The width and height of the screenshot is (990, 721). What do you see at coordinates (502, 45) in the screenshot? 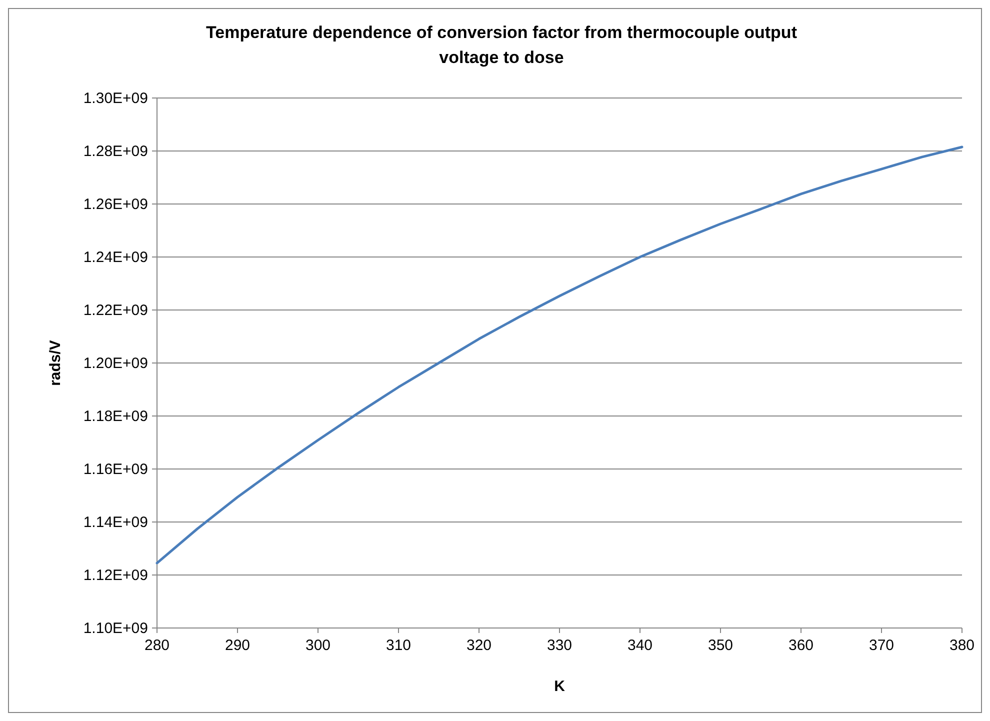
I see `chart-title: Temperature dependence of conversion factor from thermocouple output voltage to dose` at bounding box center [502, 45].